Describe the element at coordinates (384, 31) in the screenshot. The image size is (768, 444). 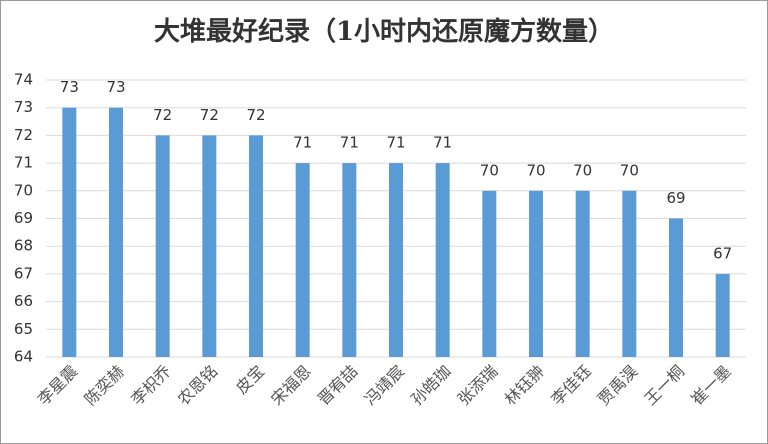
I see `chart-title: 大堆最好纪录（1小时内还原魔方数量）` at that location.